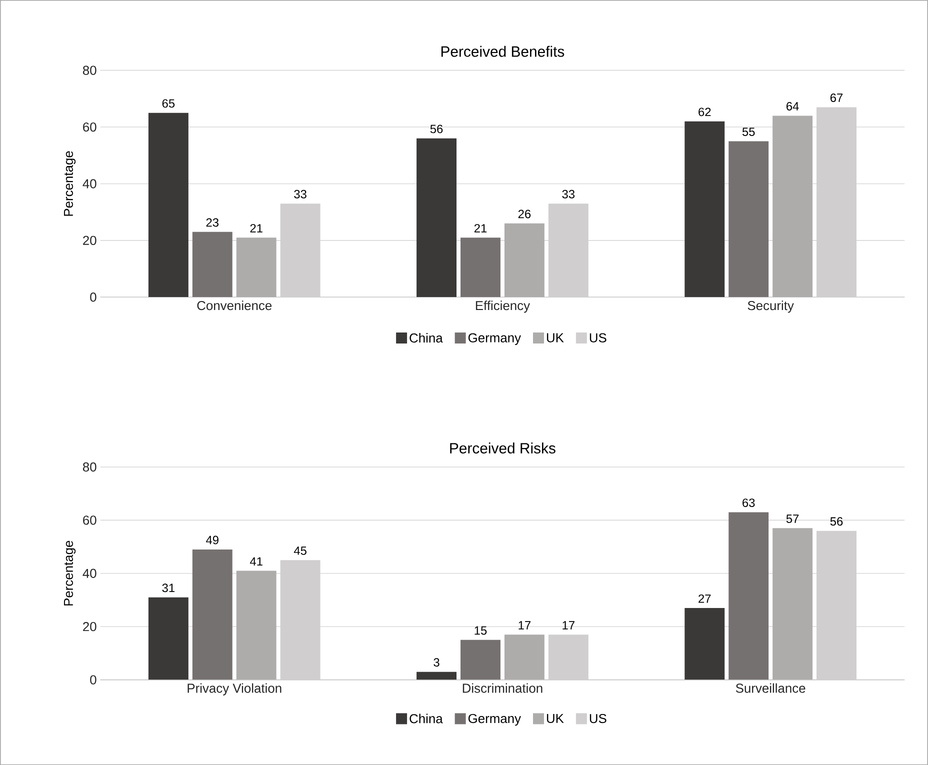 Image resolution: width=928 pixels, height=765 pixels. I want to click on x-tick-label: Convenience, so click(234, 305).